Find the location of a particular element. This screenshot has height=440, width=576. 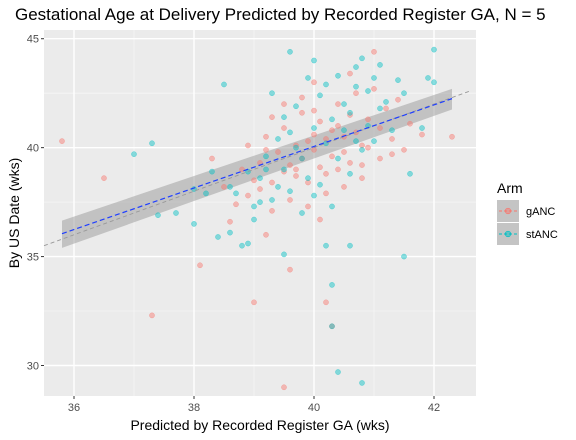

x-tick-label: 38 is located at coordinates (194, 408).